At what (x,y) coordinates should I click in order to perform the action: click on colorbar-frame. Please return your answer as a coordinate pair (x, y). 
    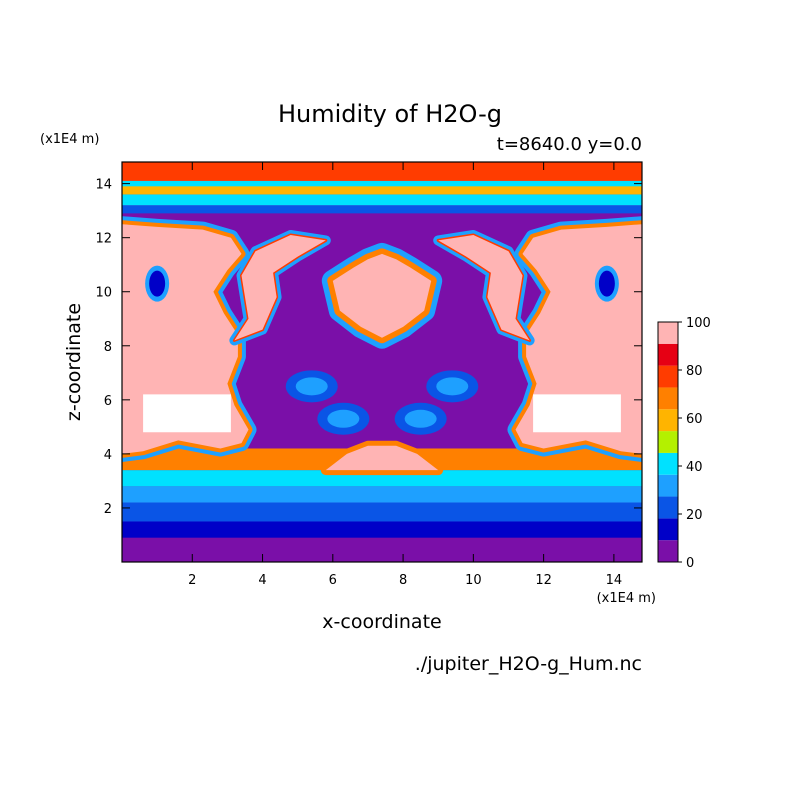
    Looking at the image, I should click on (668, 442).